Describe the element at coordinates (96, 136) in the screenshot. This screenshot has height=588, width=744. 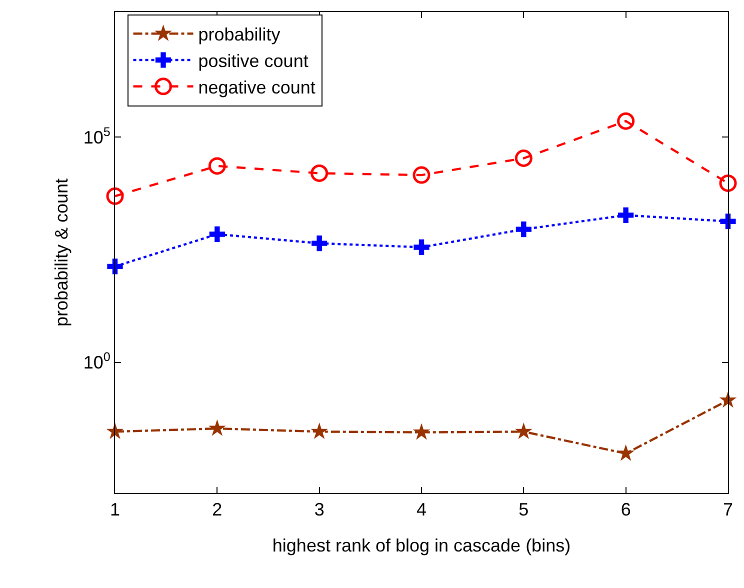
I see `y-tick-label: 10$^{5}$` at that location.